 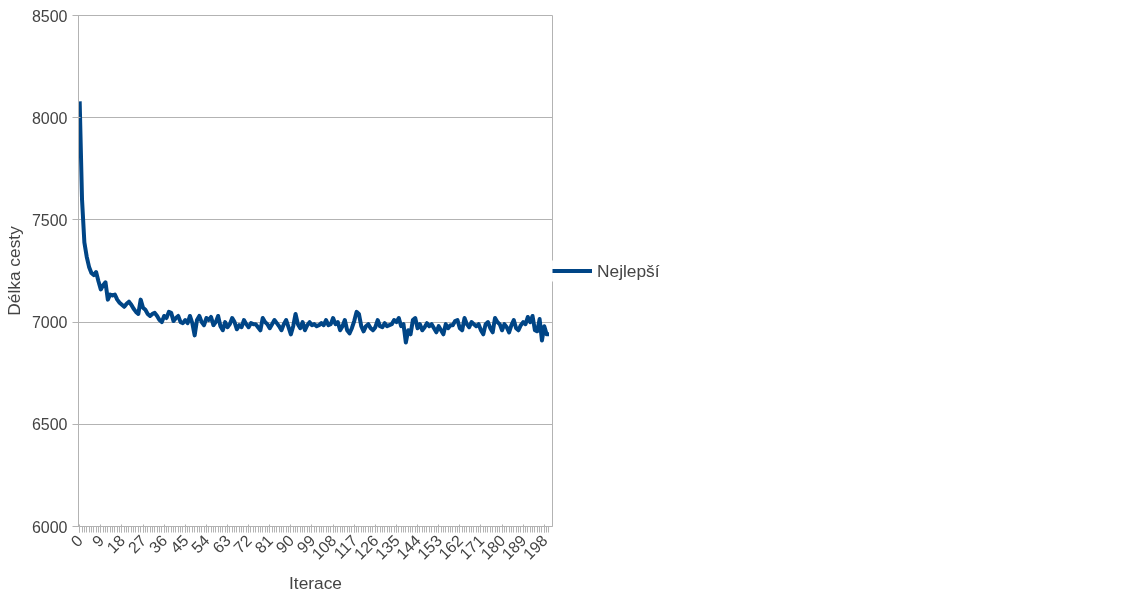 I want to click on x-tick-label: 0, so click(x=77, y=541).